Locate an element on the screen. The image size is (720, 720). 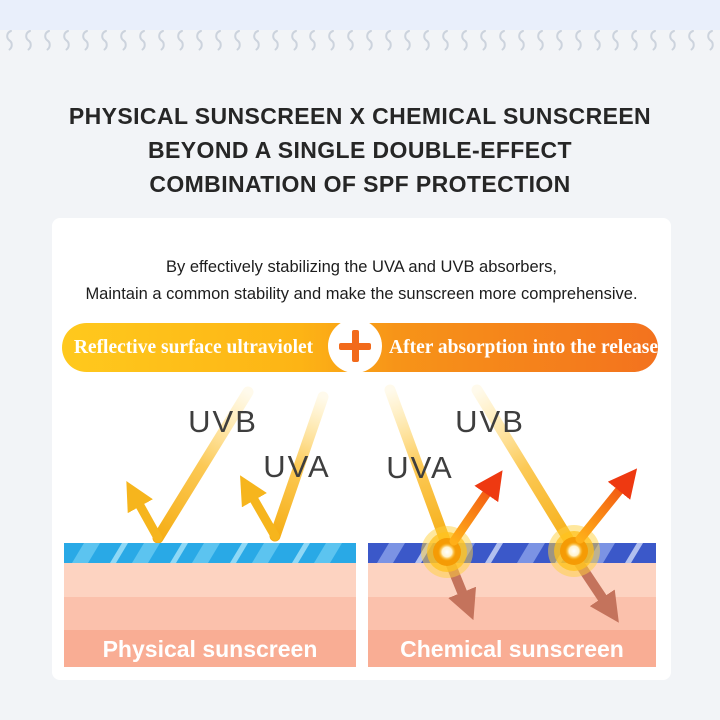
notebook-top-strip is located at coordinates (360, 15).